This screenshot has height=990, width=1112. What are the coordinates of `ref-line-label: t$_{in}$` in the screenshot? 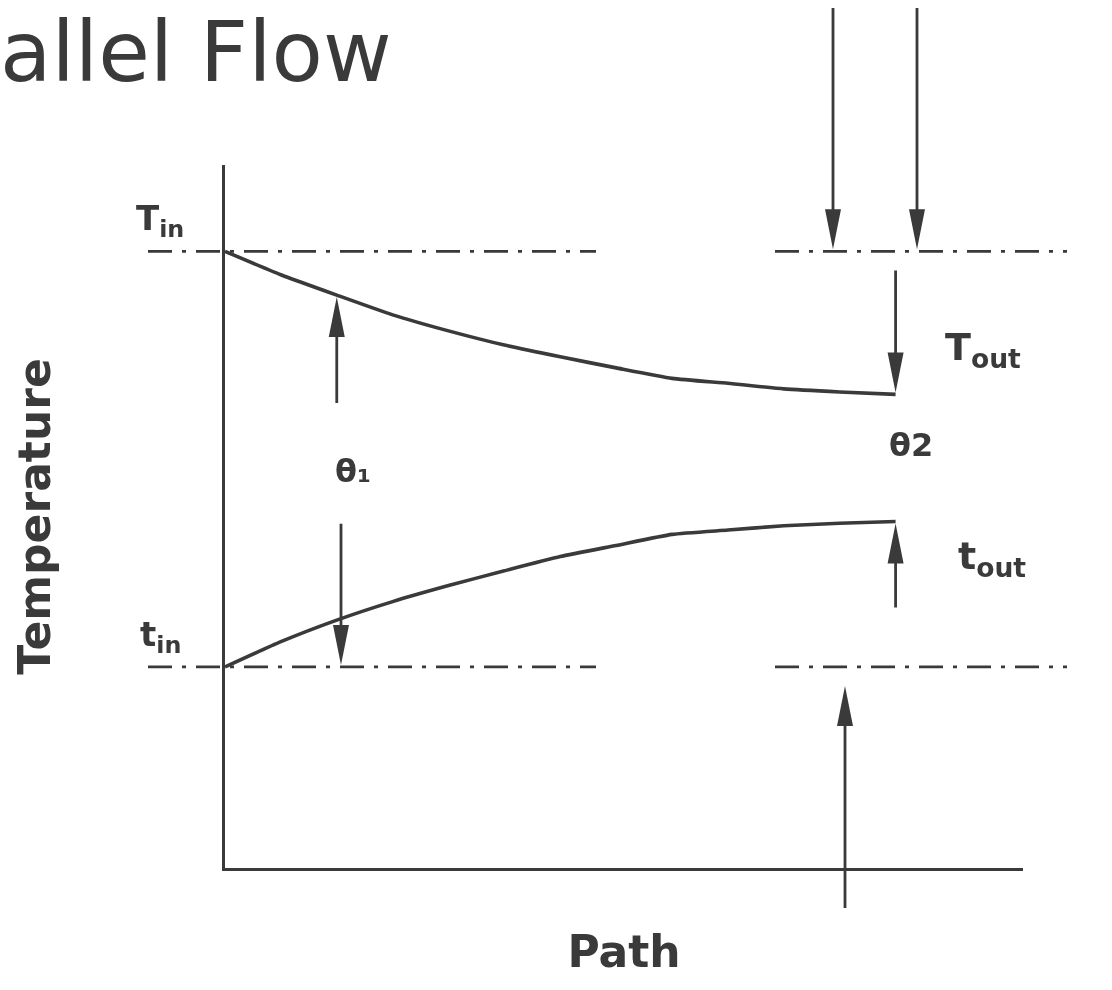 It's located at (161, 637).